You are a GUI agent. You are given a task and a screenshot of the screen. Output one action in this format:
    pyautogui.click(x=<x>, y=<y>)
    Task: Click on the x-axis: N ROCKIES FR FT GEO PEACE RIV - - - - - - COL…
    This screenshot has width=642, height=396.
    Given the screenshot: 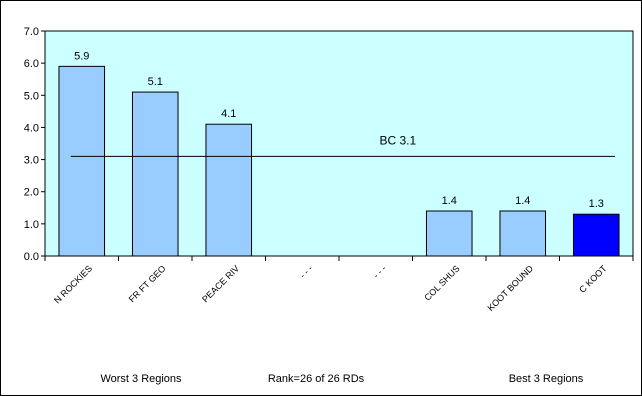 What is the action you would take?
    pyautogui.click(x=339, y=284)
    